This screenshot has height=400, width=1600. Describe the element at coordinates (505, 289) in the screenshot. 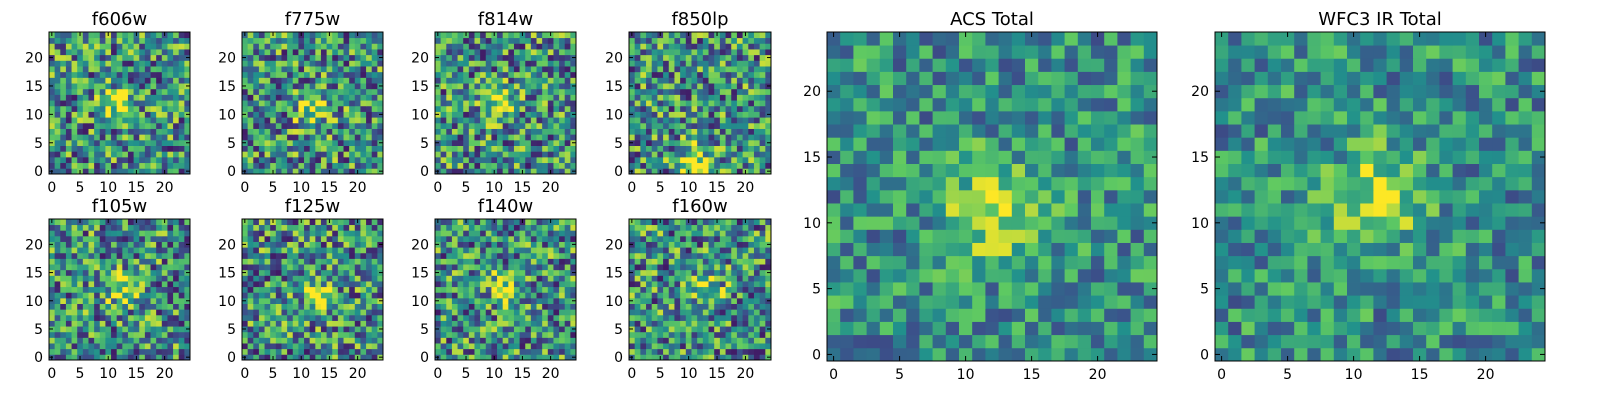

I see `axes-frame` at that location.